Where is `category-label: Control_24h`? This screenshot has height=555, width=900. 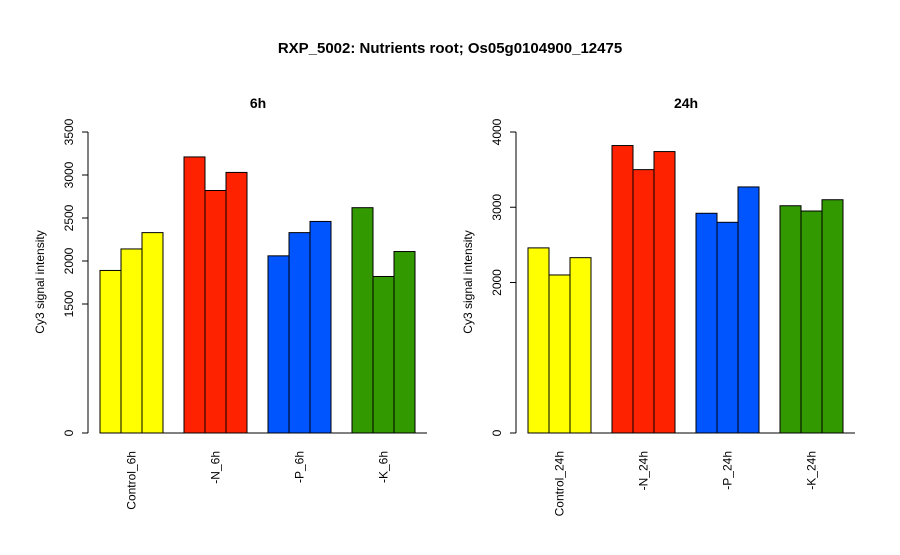
category-label: Control_24h is located at coordinates (560, 483).